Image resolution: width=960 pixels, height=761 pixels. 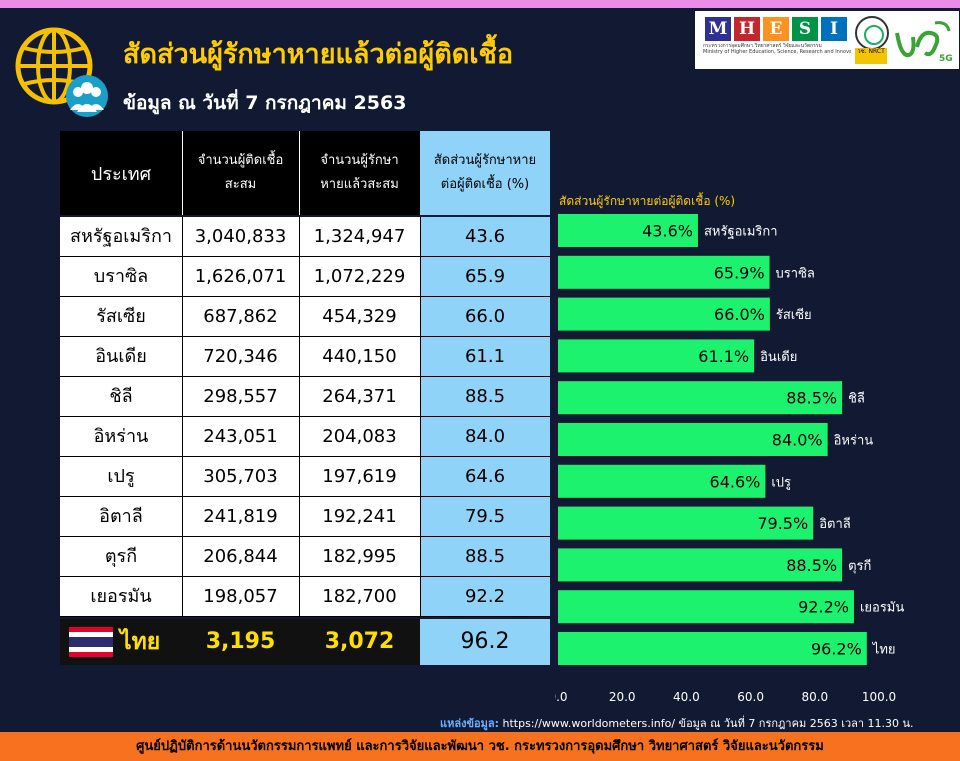 What do you see at coordinates (814, 697) in the screenshot?
I see `x-tick-label: 80.0` at bounding box center [814, 697].